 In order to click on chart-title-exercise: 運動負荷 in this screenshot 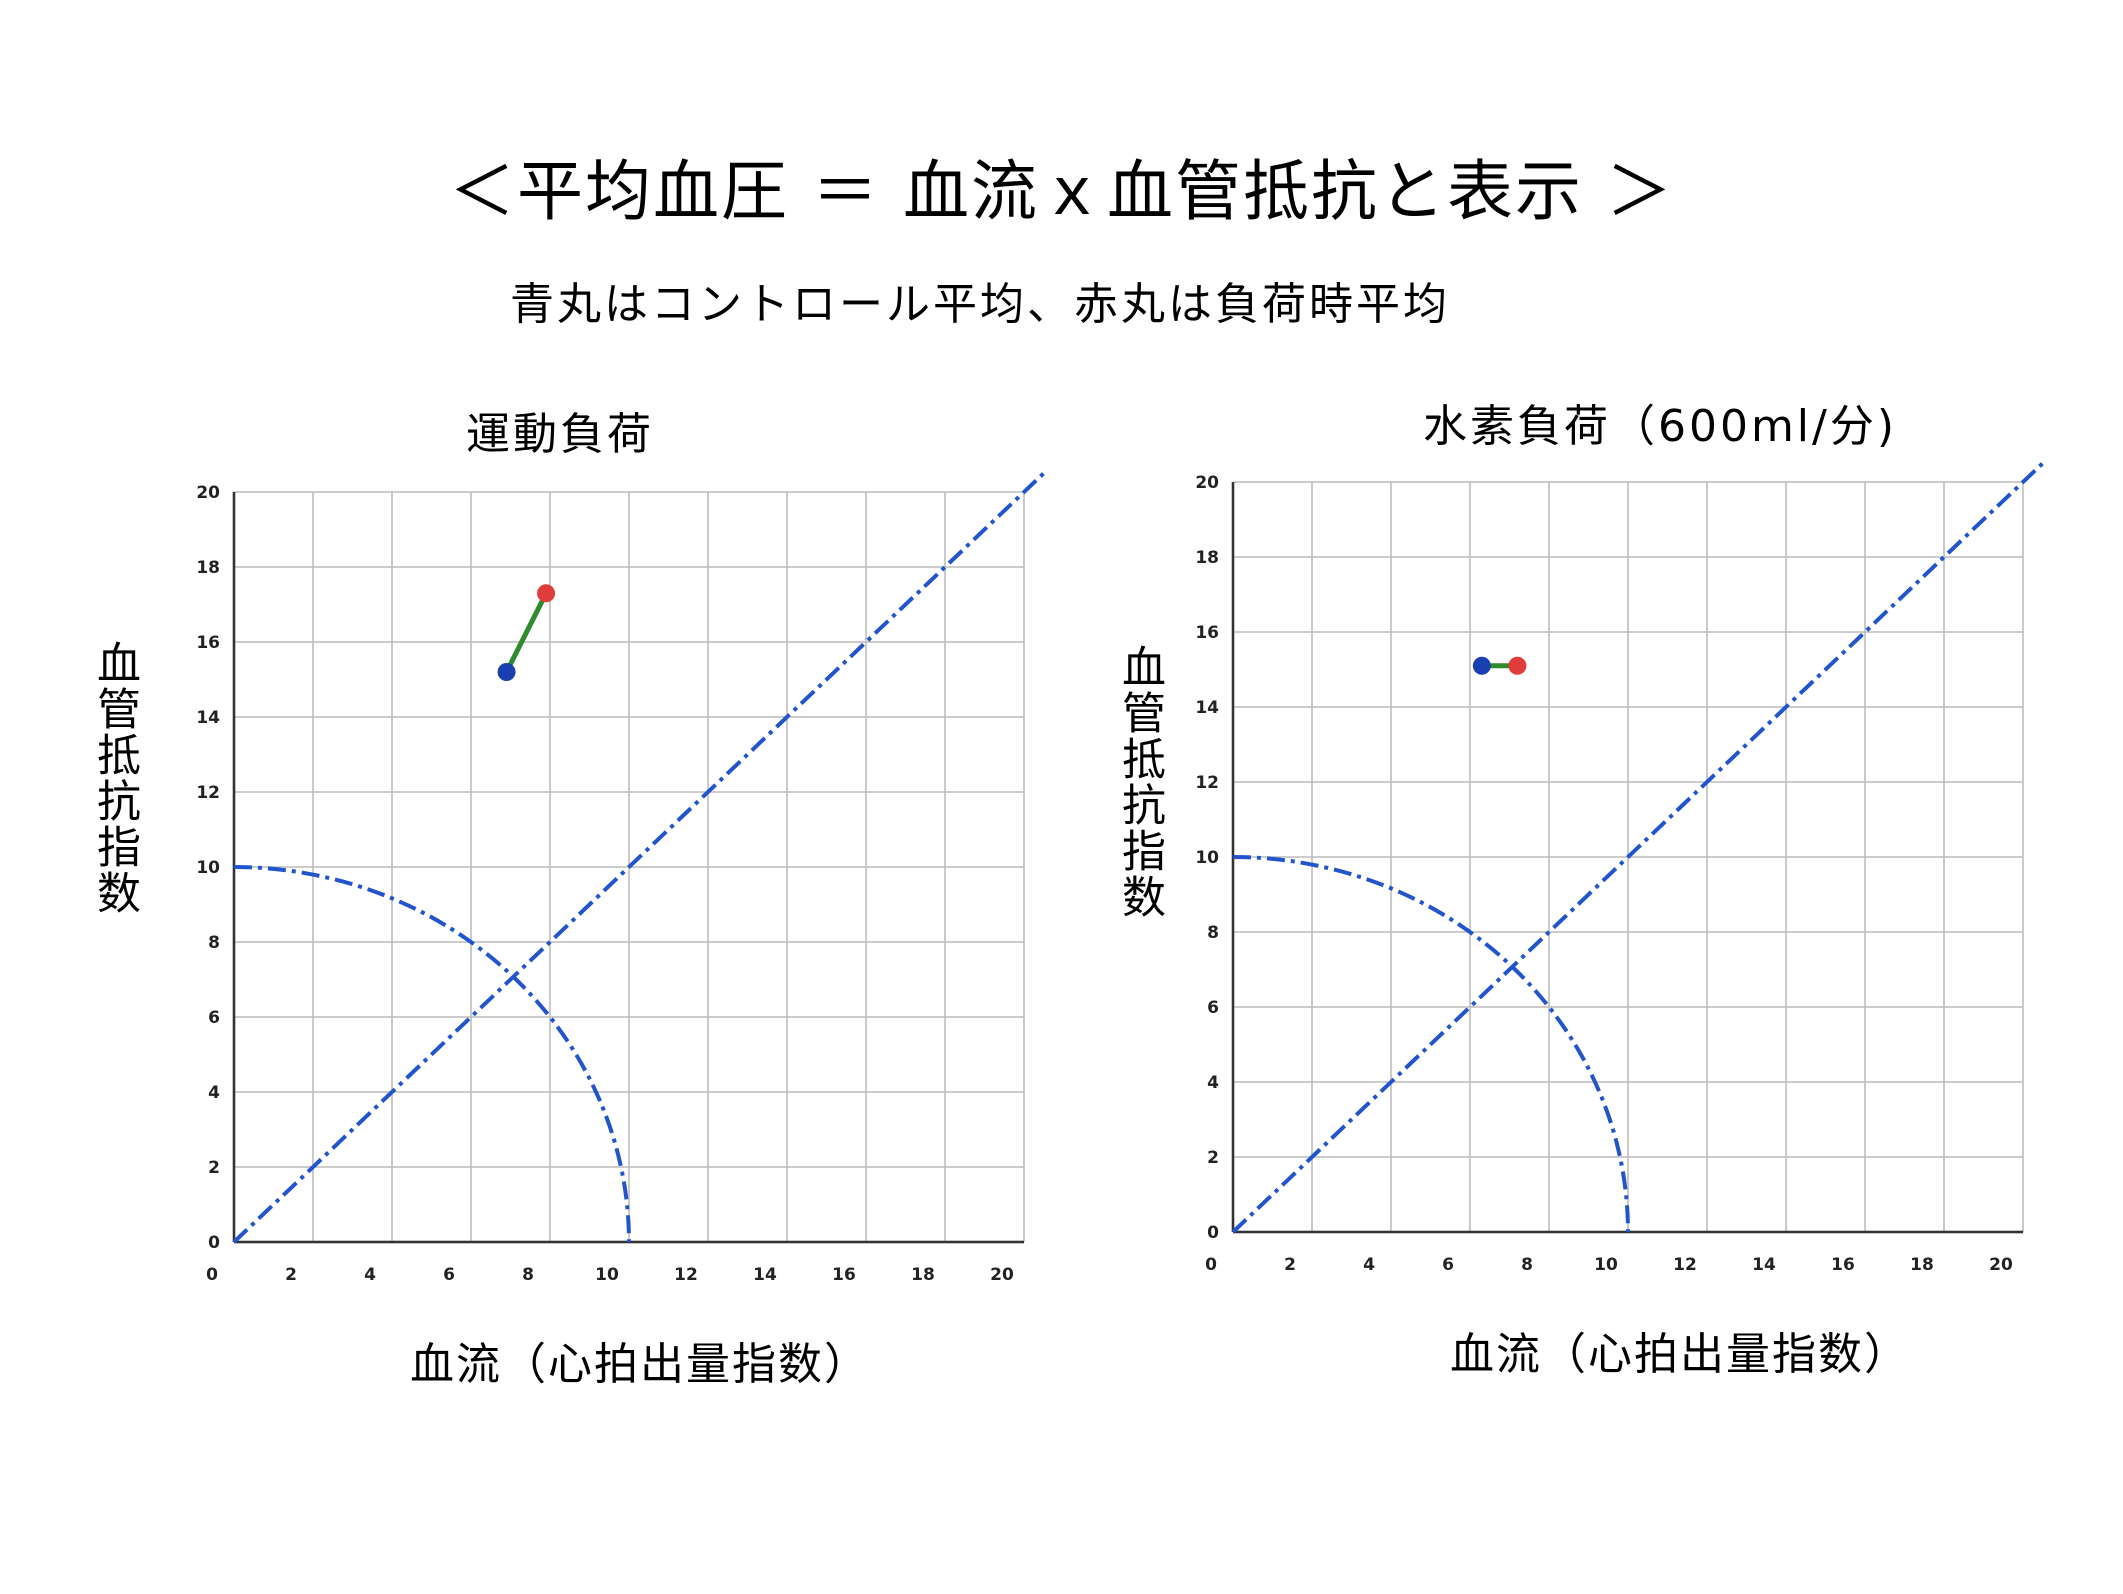, I will do `click(560, 434)`.